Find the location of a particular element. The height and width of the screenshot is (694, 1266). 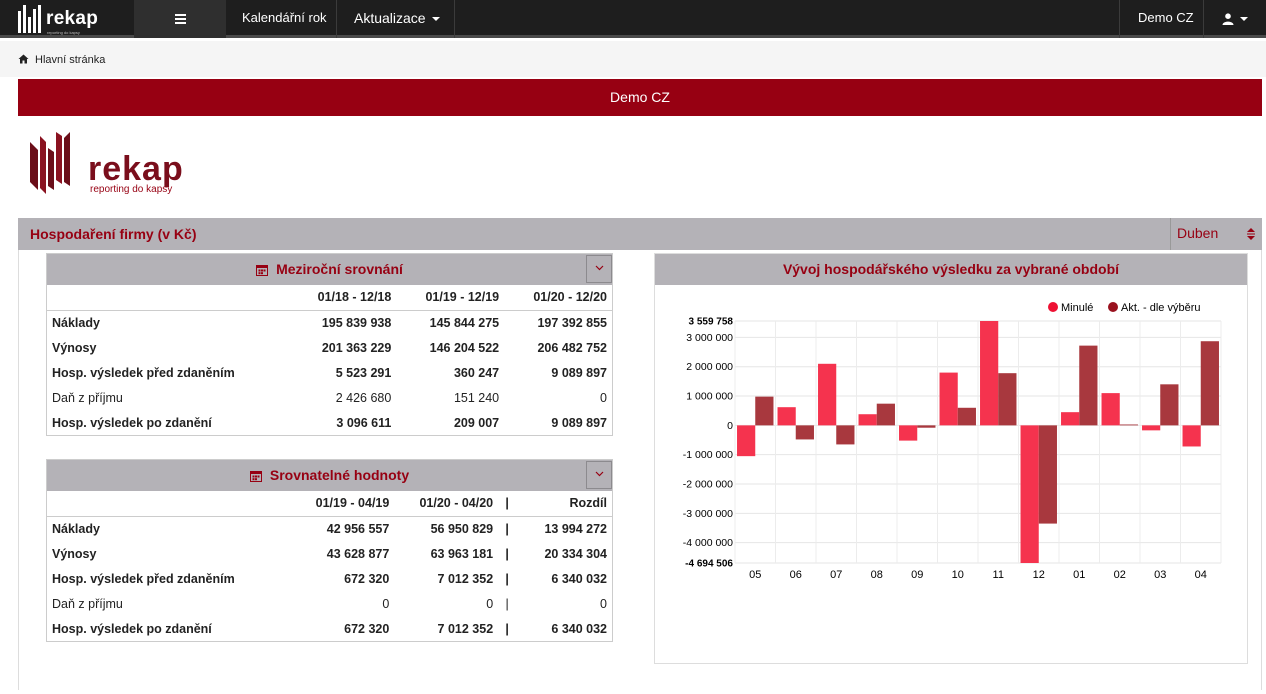

y-tick-label: -2 000 000 is located at coordinates (708, 485).